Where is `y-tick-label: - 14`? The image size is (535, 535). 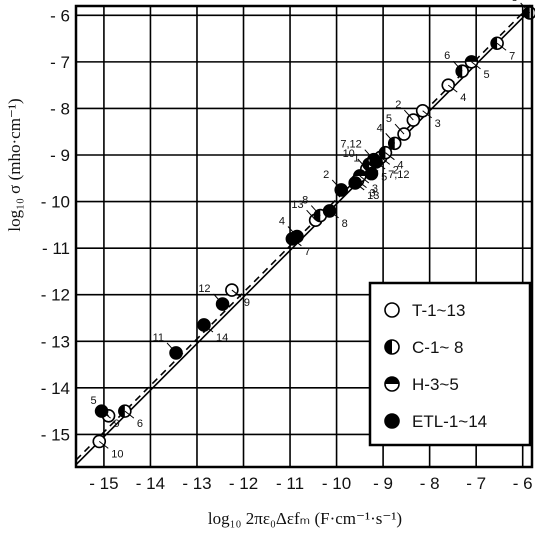 y-tick-label: - 14 is located at coordinates (55, 388).